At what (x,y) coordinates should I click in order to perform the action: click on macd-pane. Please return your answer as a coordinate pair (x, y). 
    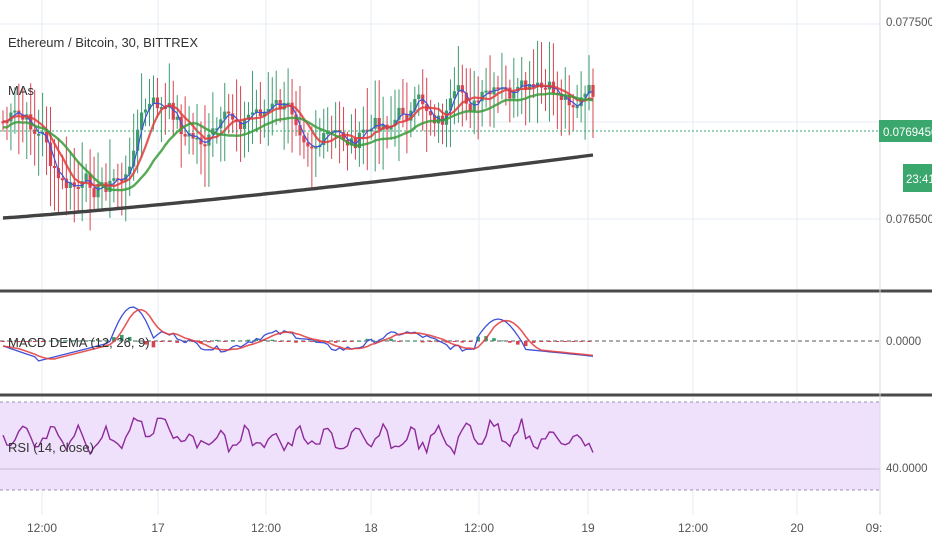
    Looking at the image, I should click on (440, 334).